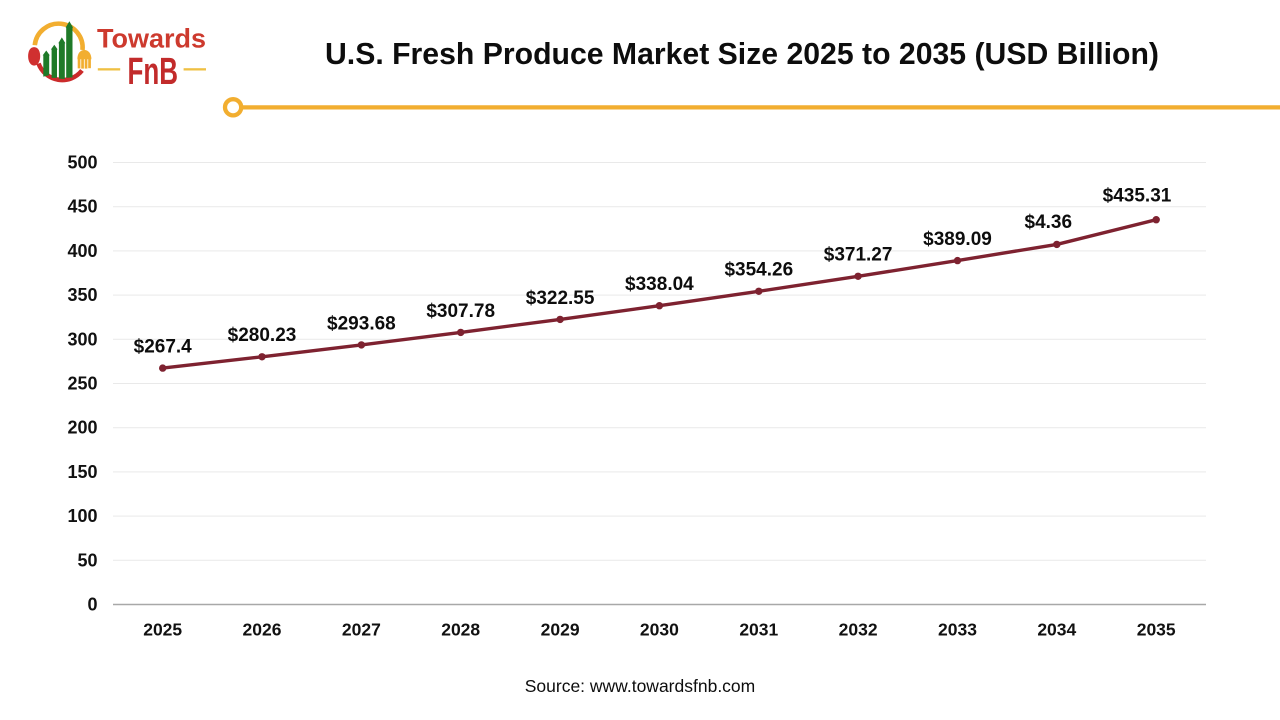 The image size is (1280, 720). I want to click on svg-text: 2035, so click(1156, 630).